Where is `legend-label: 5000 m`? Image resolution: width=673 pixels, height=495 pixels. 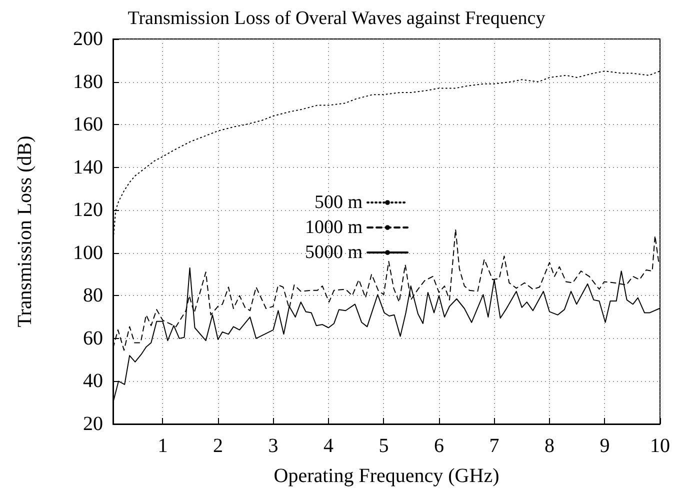
legend-label: 5000 m is located at coordinates (334, 252).